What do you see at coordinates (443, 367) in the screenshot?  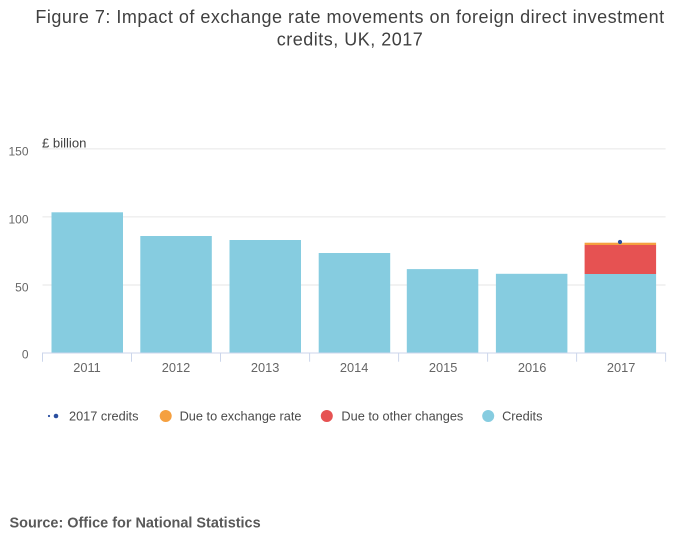 I see `svg-text: 2015` at bounding box center [443, 367].